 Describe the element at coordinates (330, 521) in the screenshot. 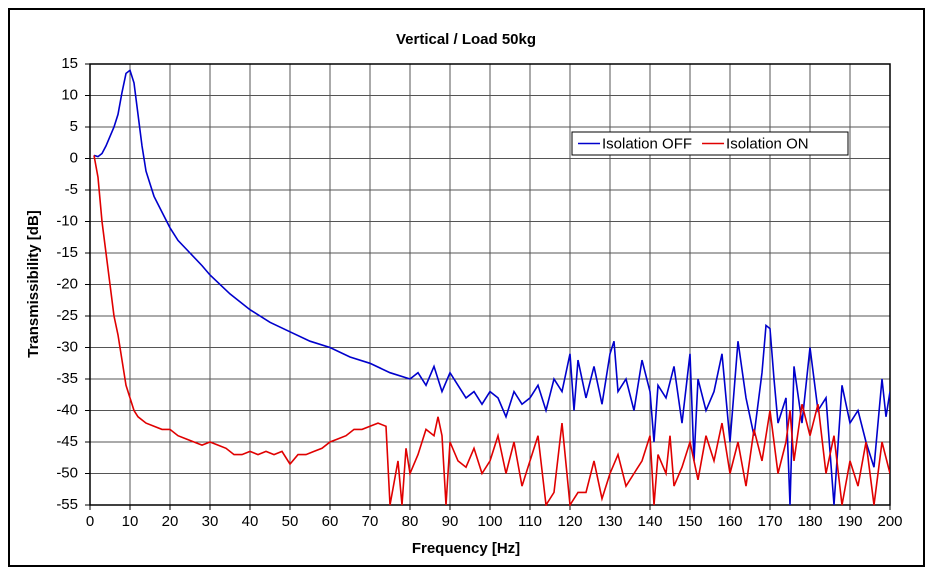

I see `x-tick-label: 60` at that location.